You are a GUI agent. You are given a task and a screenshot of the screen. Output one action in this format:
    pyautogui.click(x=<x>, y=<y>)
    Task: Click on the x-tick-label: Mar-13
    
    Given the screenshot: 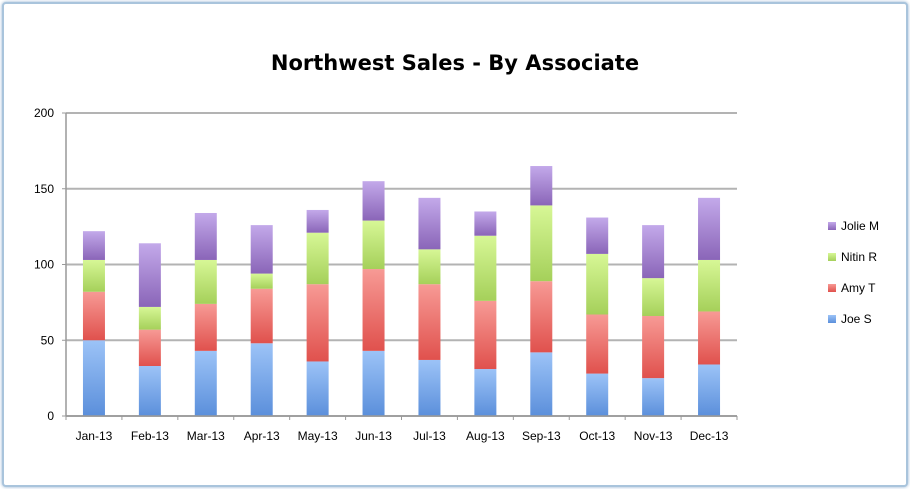 What is the action you would take?
    pyautogui.click(x=206, y=436)
    